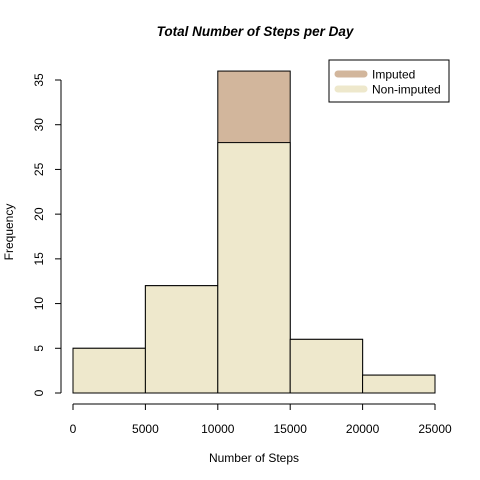 The image size is (480, 480). What do you see at coordinates (39, 125) in the screenshot?
I see `y-tick-label-7: 30` at bounding box center [39, 125].